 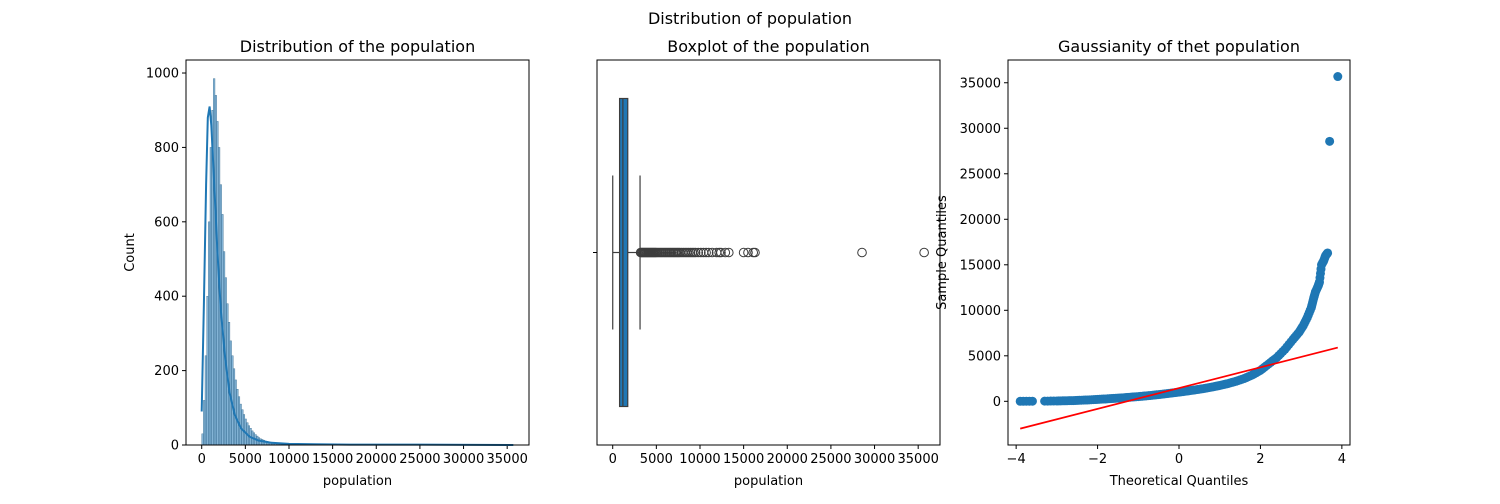 What do you see at coordinates (699, 459) in the screenshot?
I see `boxplot-xtick-label: 10000` at bounding box center [699, 459].